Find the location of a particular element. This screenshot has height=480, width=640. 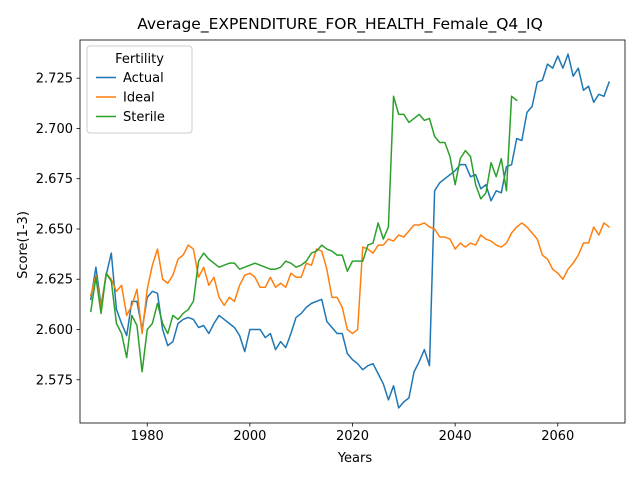

legend-box is located at coordinates (139, 89).